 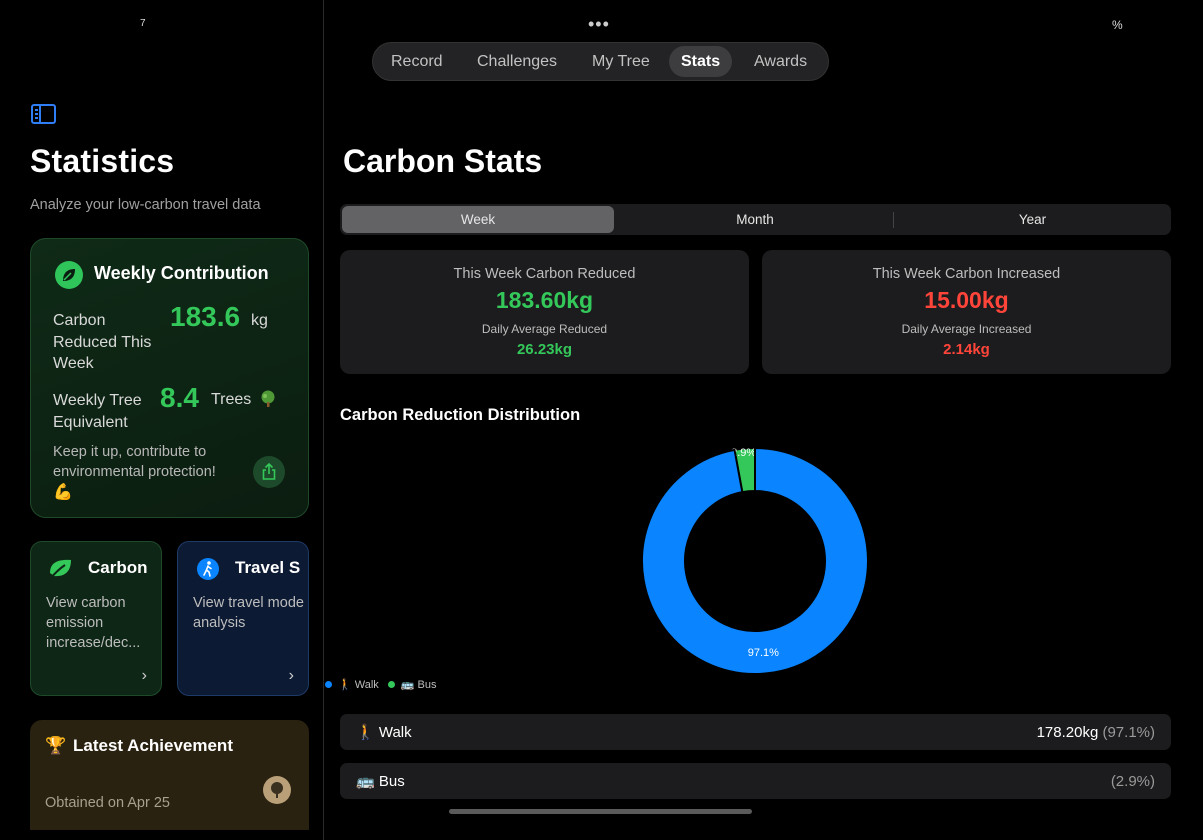 I want to click on latest-achievement-card: 🏆 Latest Achievement Obtained on Apr 25, so click(x=169, y=775).